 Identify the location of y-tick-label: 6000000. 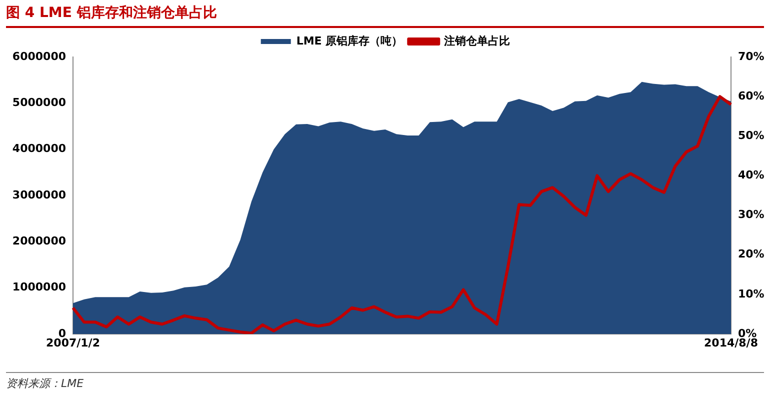
(39, 56).